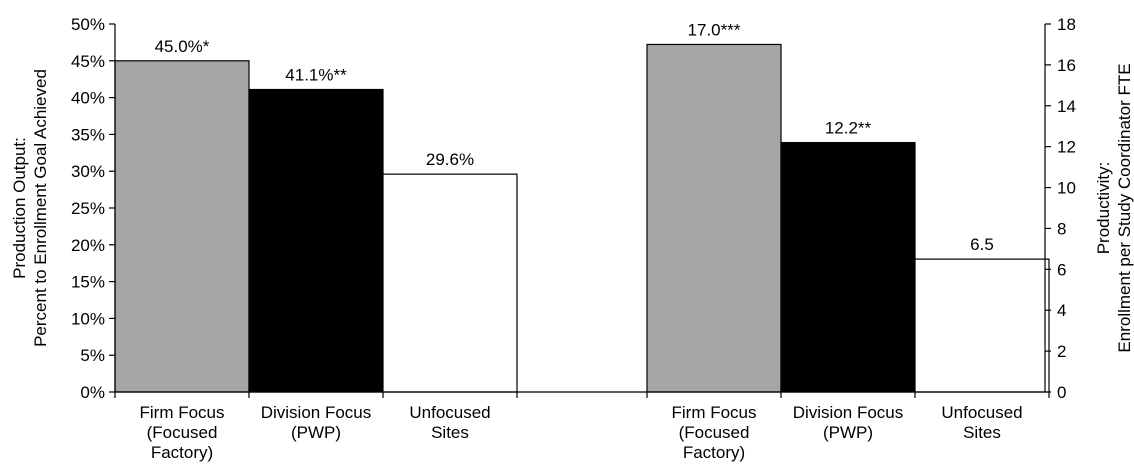 The height and width of the screenshot is (468, 1134). Describe the element at coordinates (1061, 310) in the screenshot. I see `right-y-tick-label: 4` at that location.